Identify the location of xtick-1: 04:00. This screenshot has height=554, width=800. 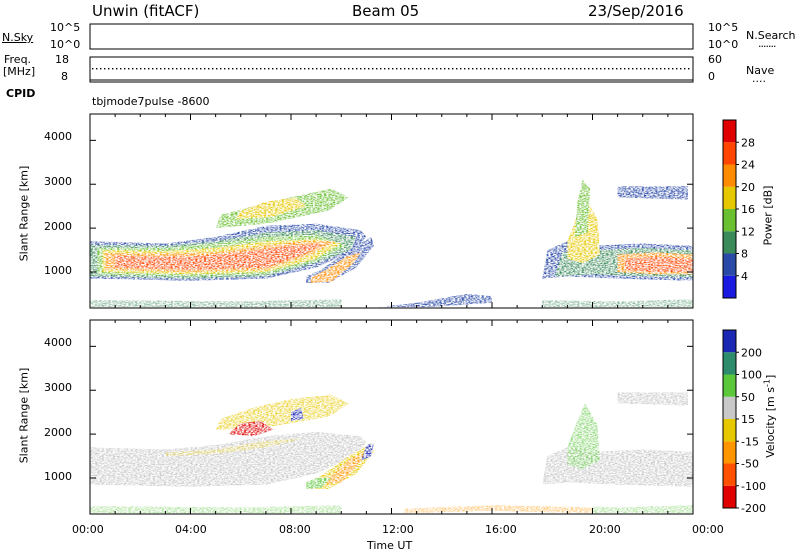
(191, 529).